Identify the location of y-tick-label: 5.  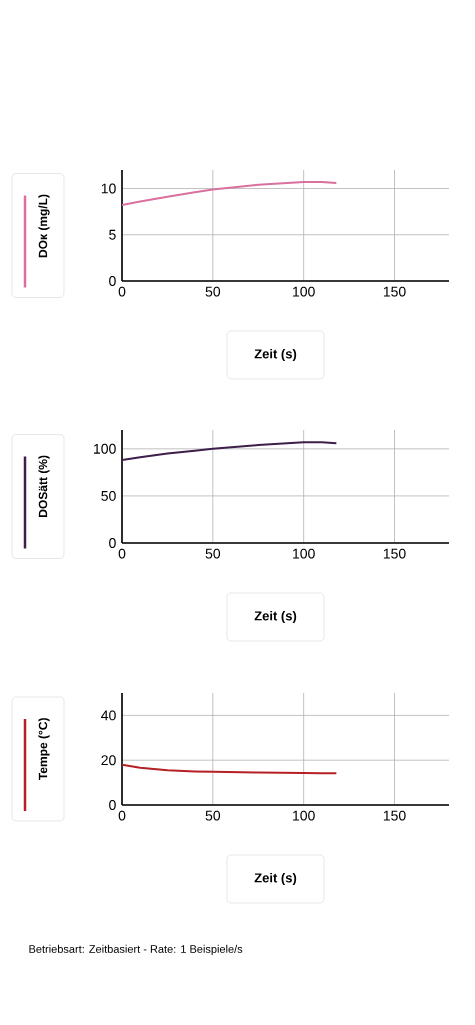
(112, 234).